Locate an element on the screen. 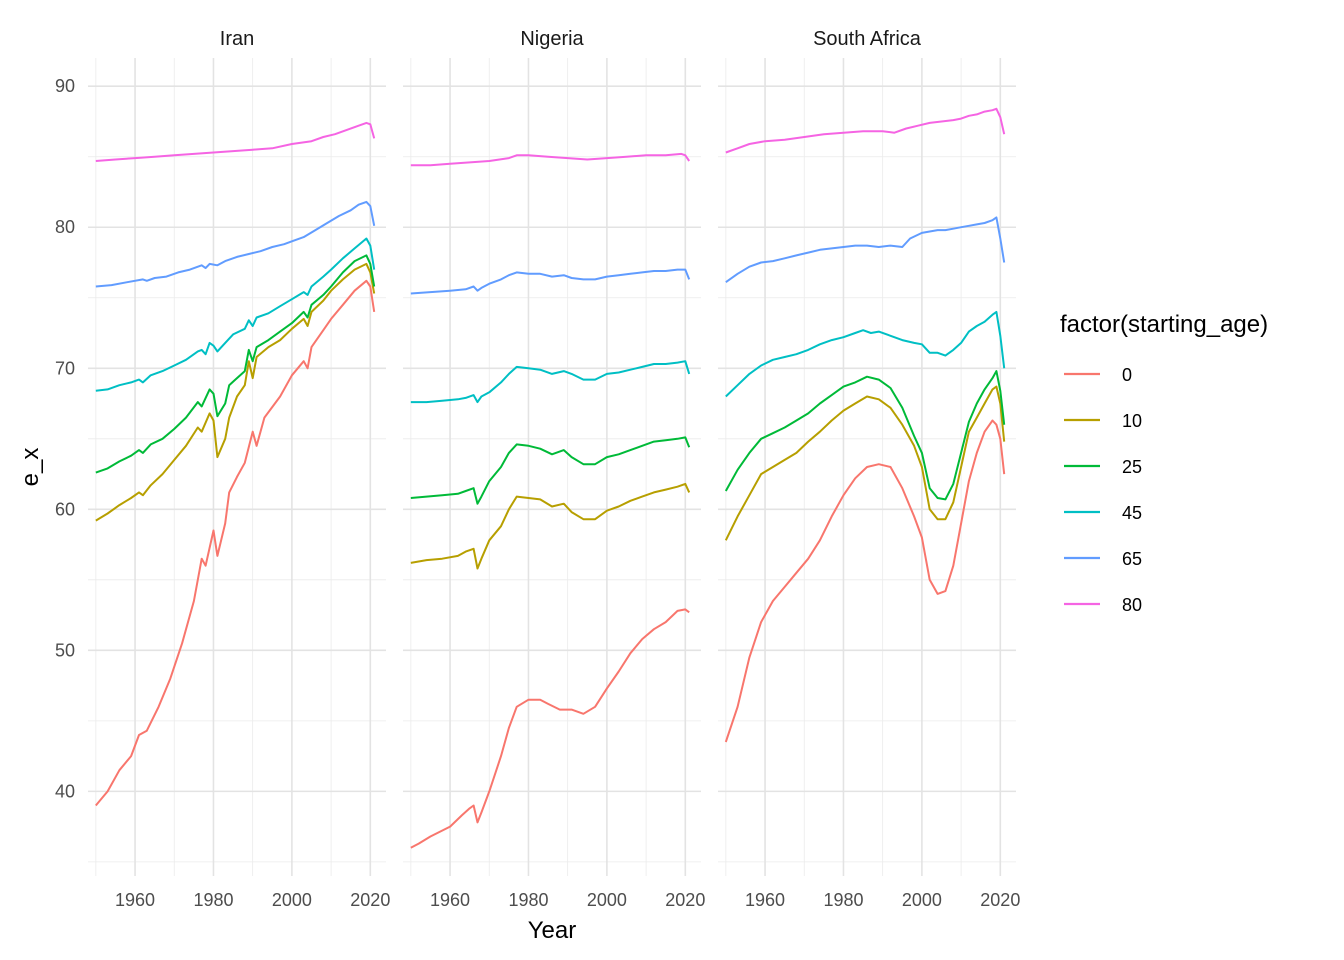 This screenshot has width=1344, height=960. legend-item: 65 is located at coordinates (1103, 559).